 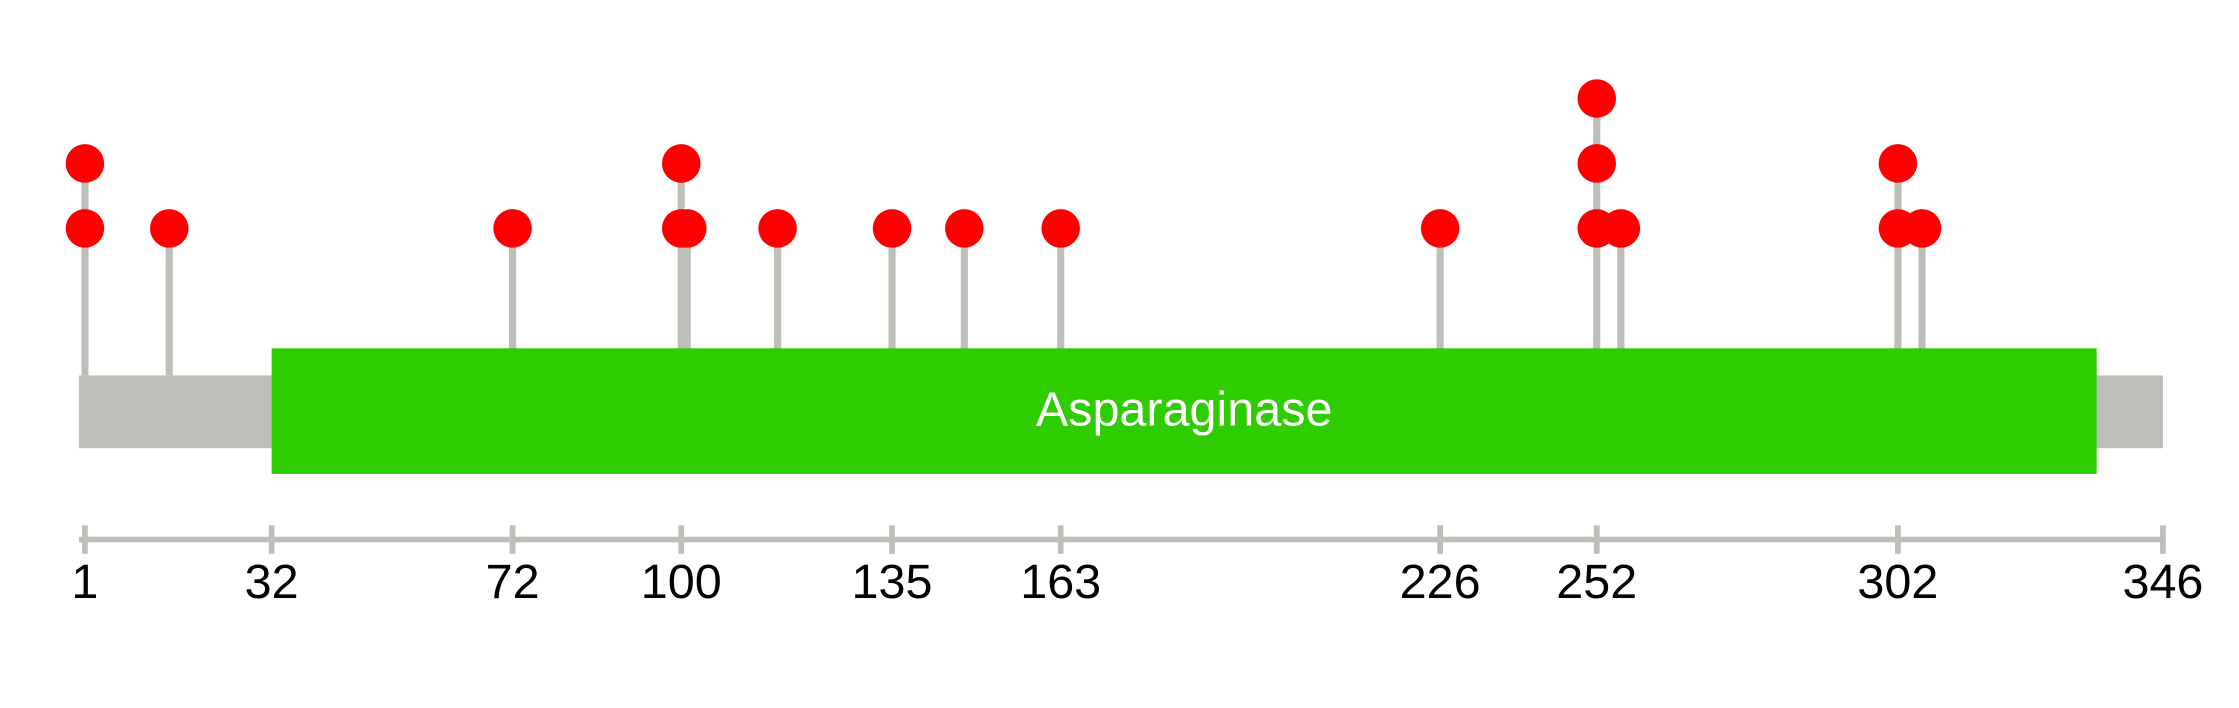 I want to click on x-tick-label: 346, so click(x=2162, y=582).